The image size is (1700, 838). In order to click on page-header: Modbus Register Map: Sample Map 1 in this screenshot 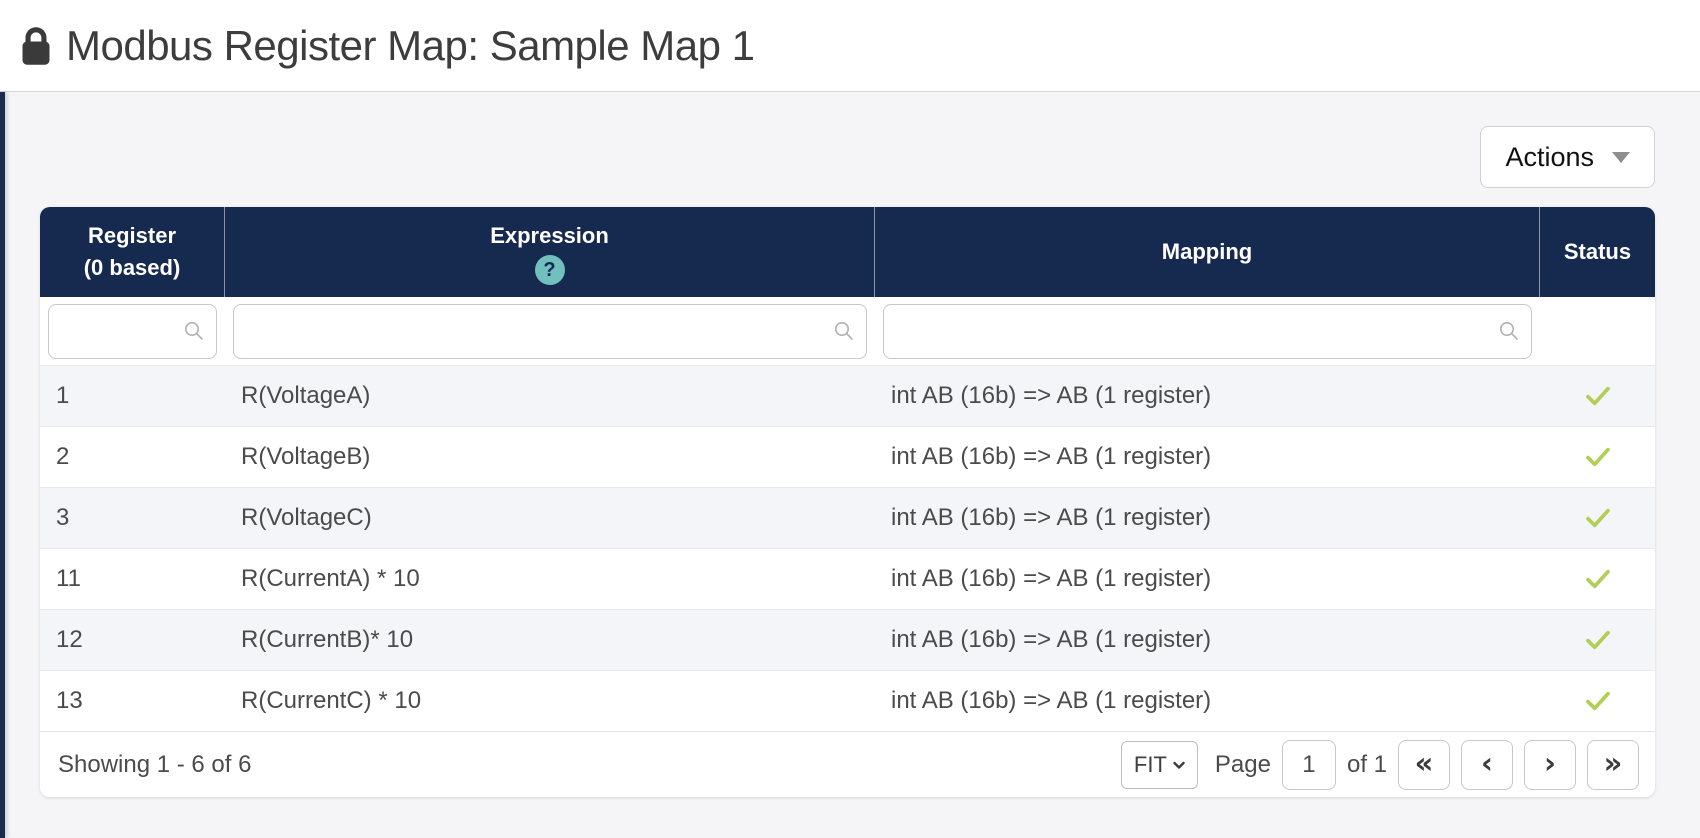, I will do `click(850, 46)`.